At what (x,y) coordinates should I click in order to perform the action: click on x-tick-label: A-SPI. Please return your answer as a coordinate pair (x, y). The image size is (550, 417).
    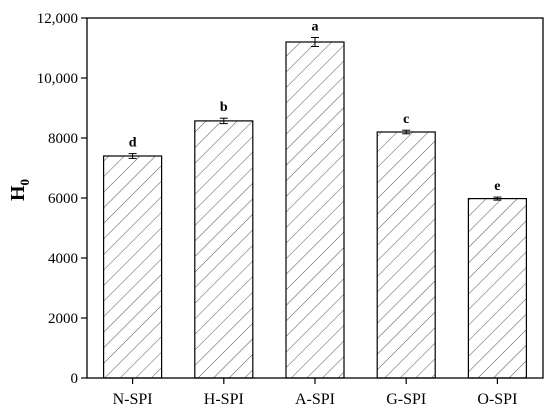
    Looking at the image, I should click on (315, 399).